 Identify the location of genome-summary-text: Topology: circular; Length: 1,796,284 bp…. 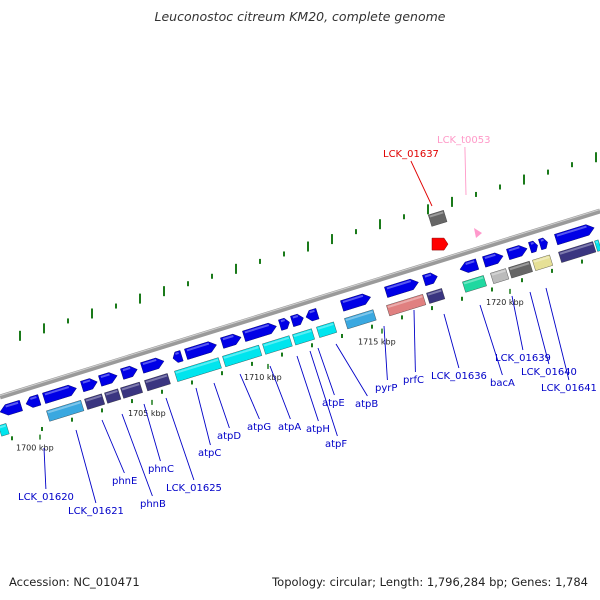
(430, 582).